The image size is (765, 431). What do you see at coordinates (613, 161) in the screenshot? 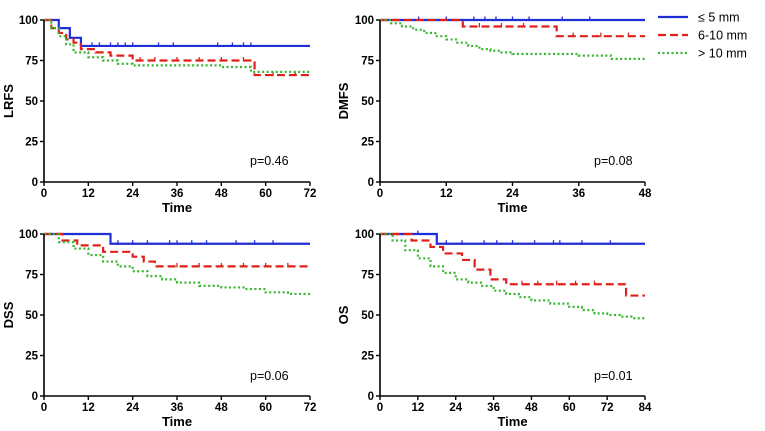
I see `p-value-annotation: p=0.08` at bounding box center [613, 161].